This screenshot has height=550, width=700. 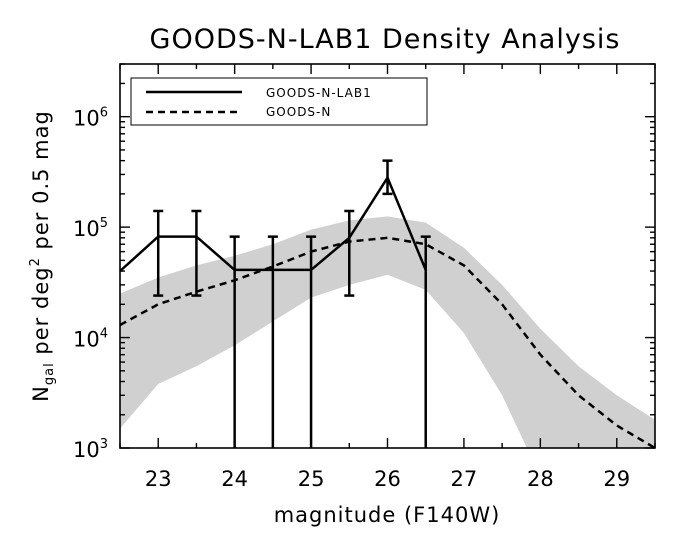 What do you see at coordinates (41, 183) in the screenshot?
I see `y-label-rest: per 0.5 mag` at bounding box center [41, 183].